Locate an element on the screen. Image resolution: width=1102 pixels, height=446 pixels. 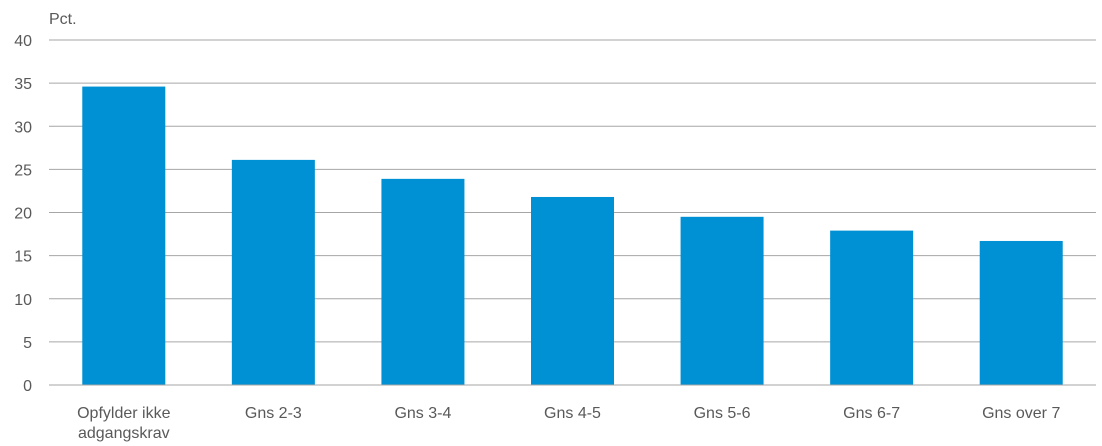
y-axis-unit-label: Pct. is located at coordinates (63, 19).